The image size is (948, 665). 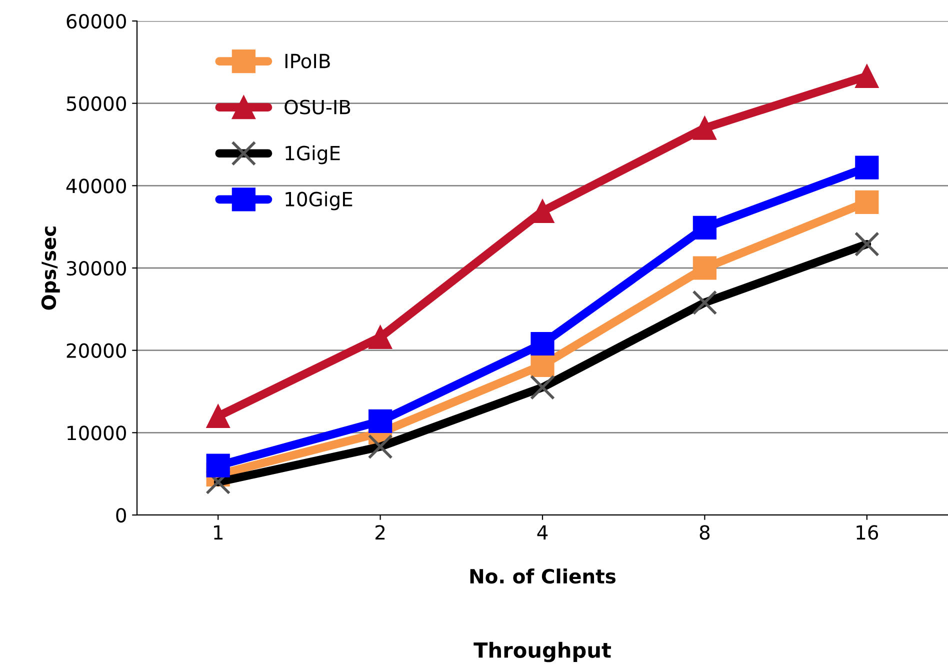 I want to click on legend-label: 1GigE, so click(x=313, y=154).